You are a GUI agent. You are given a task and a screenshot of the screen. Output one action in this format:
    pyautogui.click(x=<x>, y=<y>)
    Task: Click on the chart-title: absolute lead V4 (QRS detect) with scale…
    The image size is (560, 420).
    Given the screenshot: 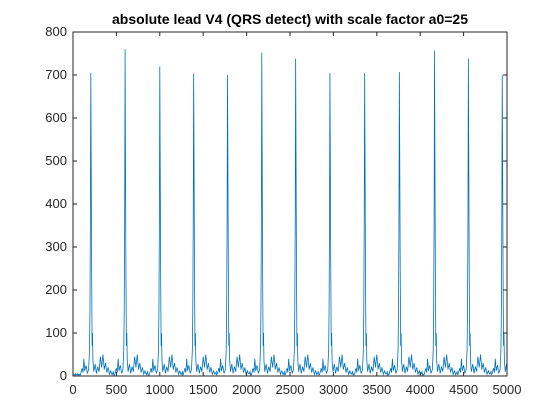 What is the action you would take?
    pyautogui.click(x=290, y=19)
    